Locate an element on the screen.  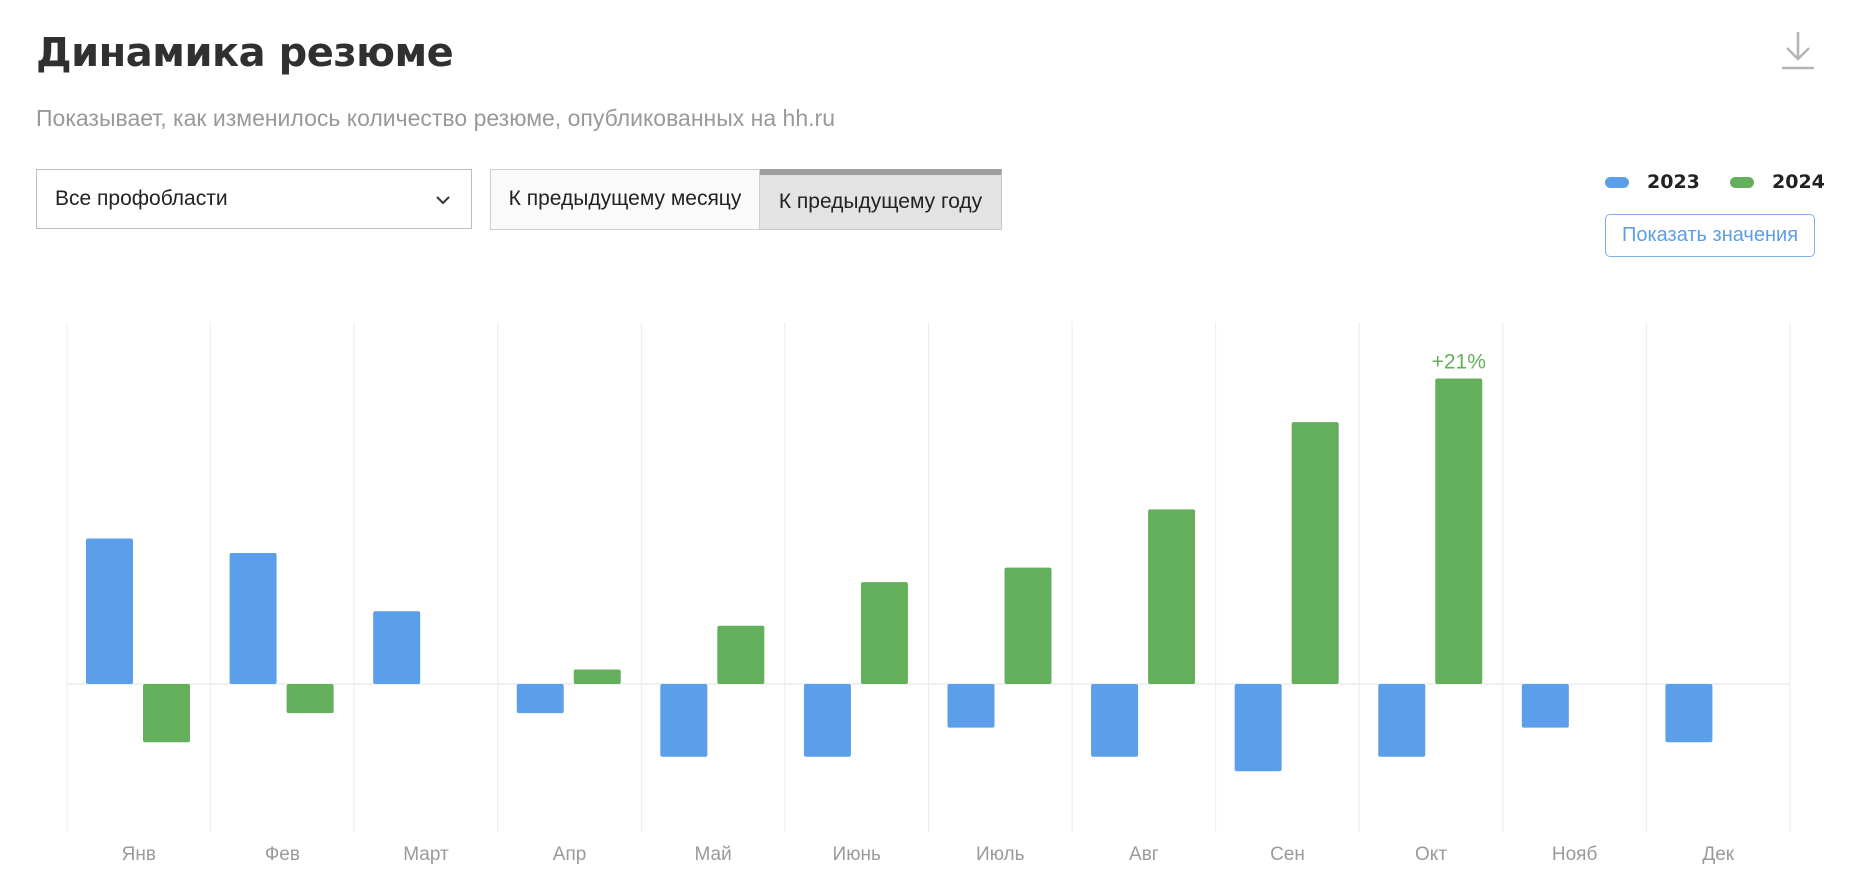
legend-item-2024: 2024 is located at coordinates (1777, 182).